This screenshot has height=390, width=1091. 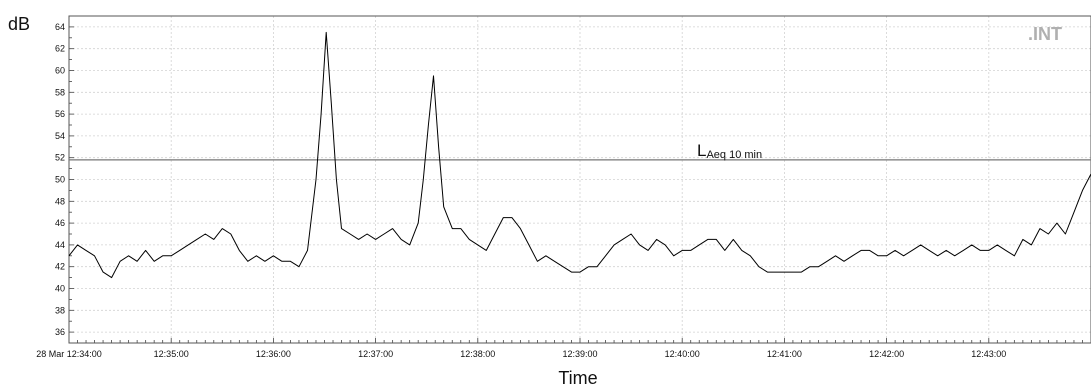 What do you see at coordinates (375, 354) in the screenshot?
I see `x-tick-label: 12:37:00` at bounding box center [375, 354].